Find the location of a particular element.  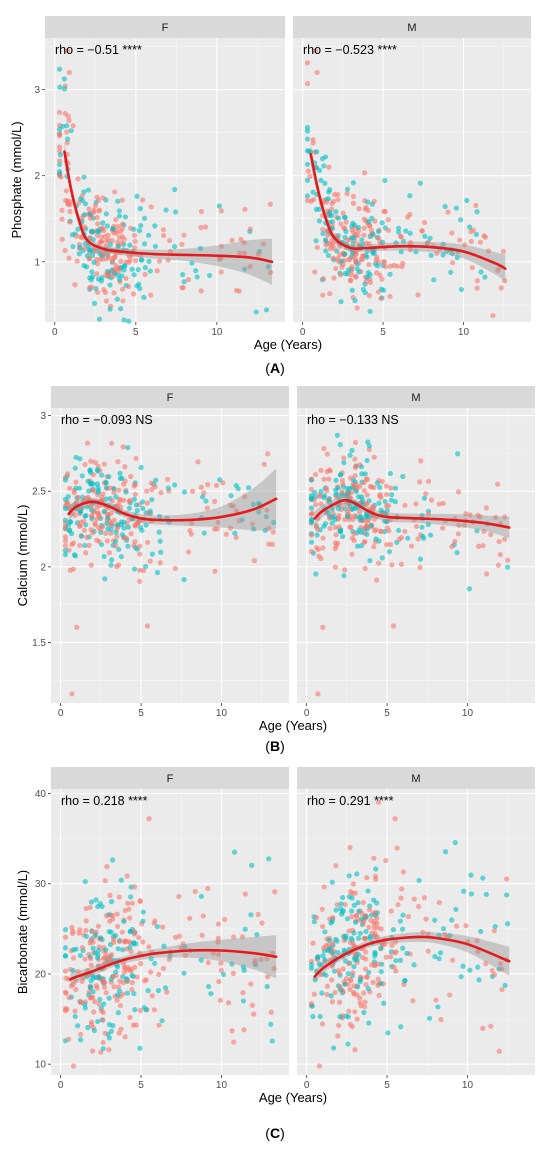

trend-line is located at coordinates (173, 964).